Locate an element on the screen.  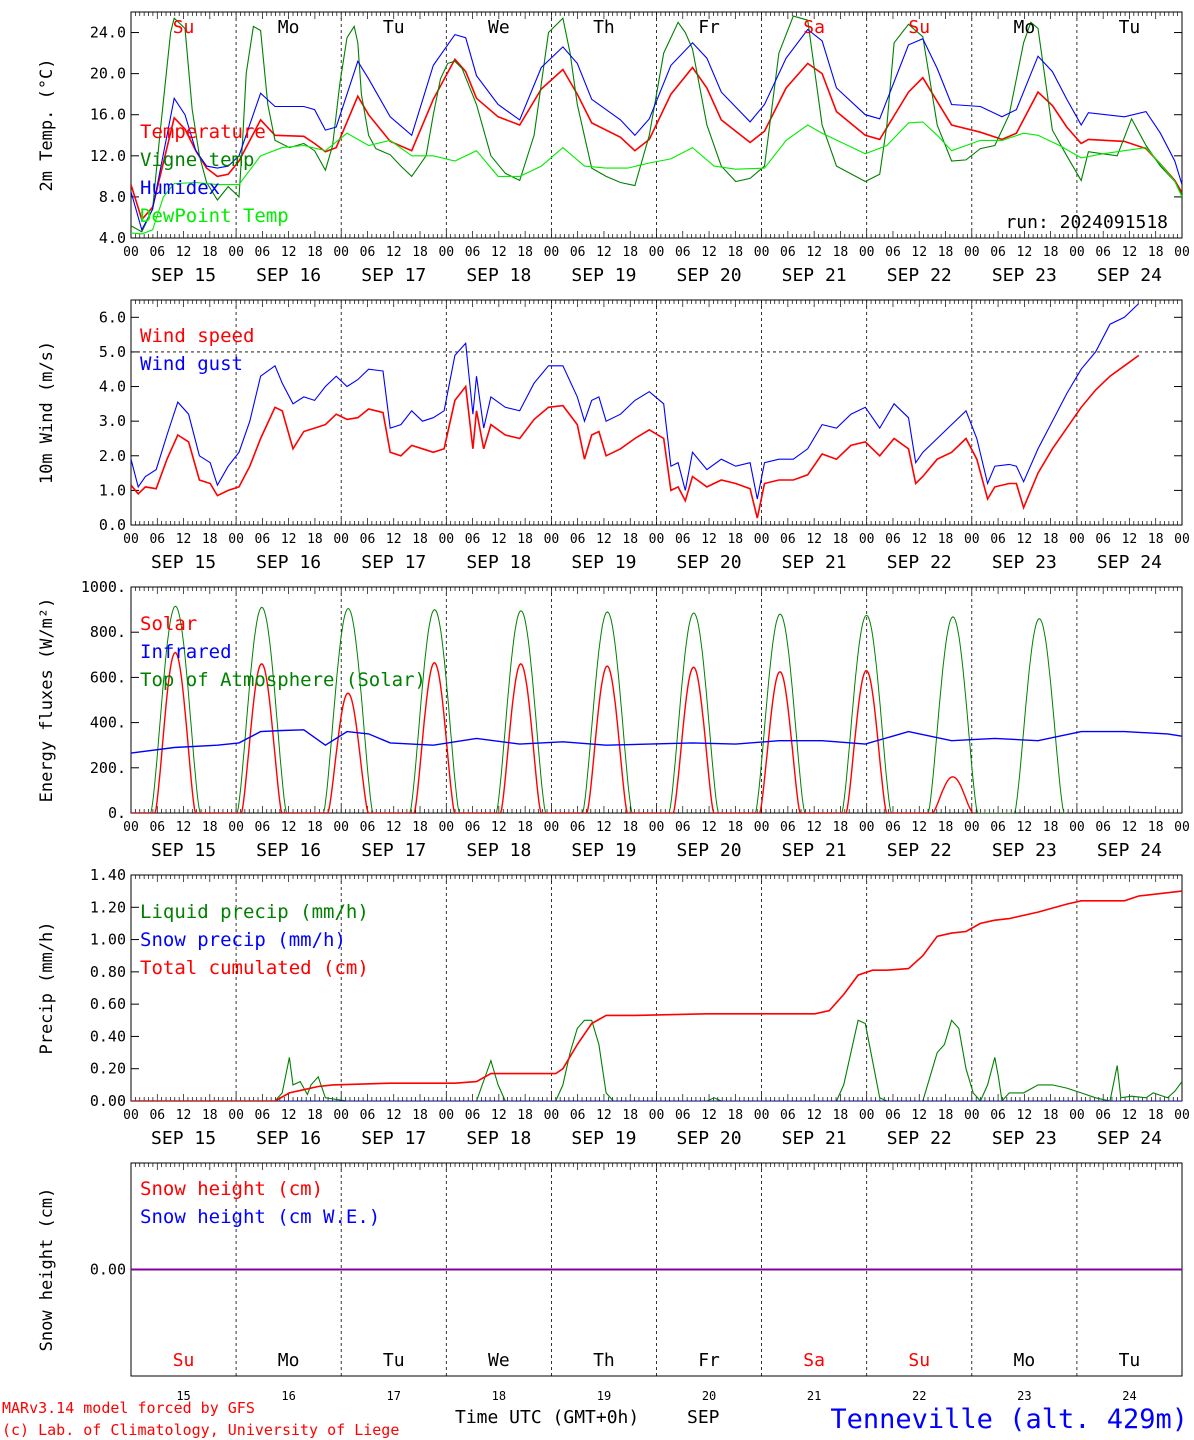
weekday-label: We is located at coordinates (499, 1360).